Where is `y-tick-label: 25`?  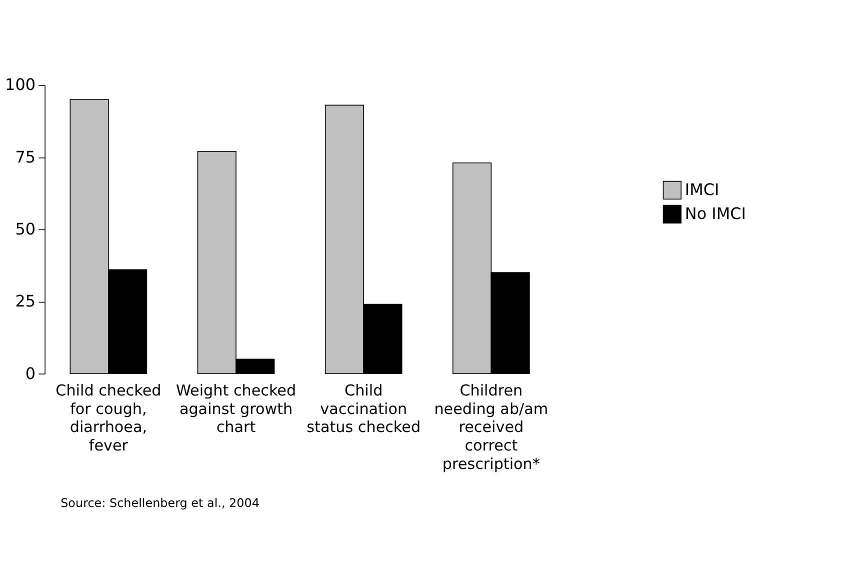 y-tick-label: 25 is located at coordinates (25, 301).